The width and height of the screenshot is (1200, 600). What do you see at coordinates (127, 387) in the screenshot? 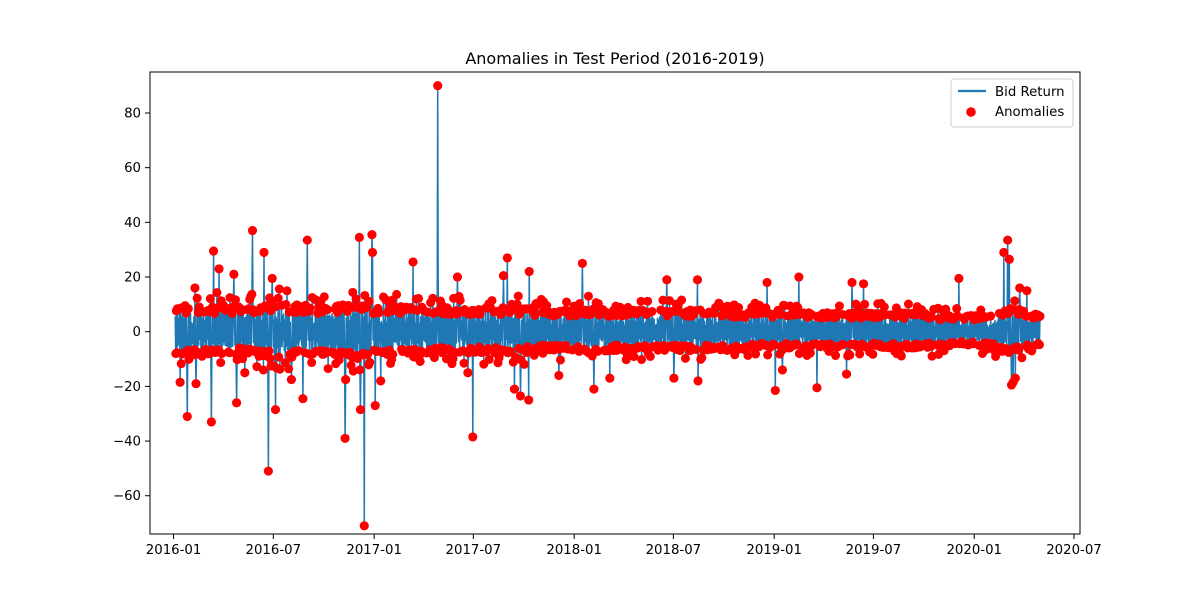
I see `y-tick-label: −20` at bounding box center [127, 387].